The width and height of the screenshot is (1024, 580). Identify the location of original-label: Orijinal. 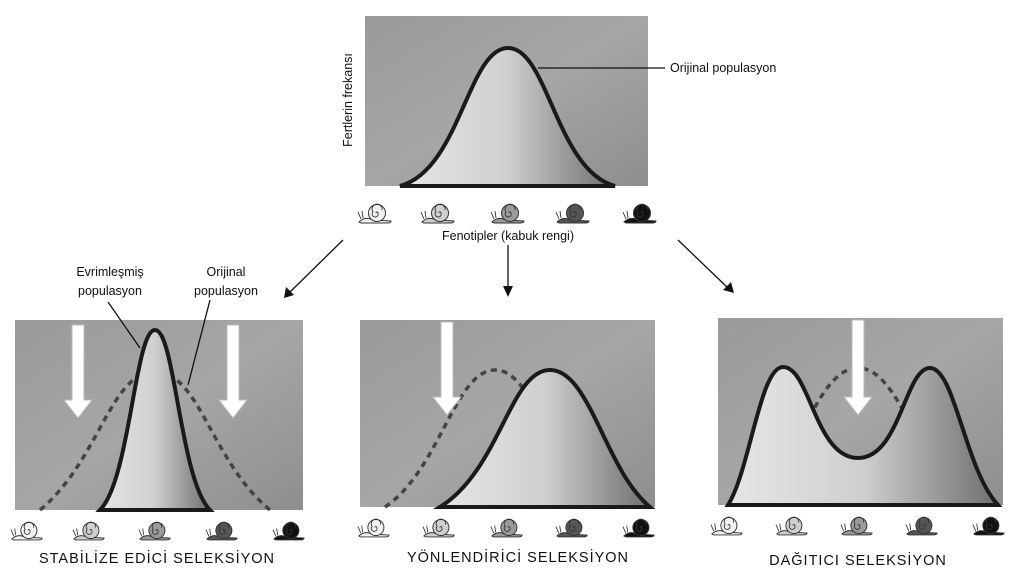
(226, 272).